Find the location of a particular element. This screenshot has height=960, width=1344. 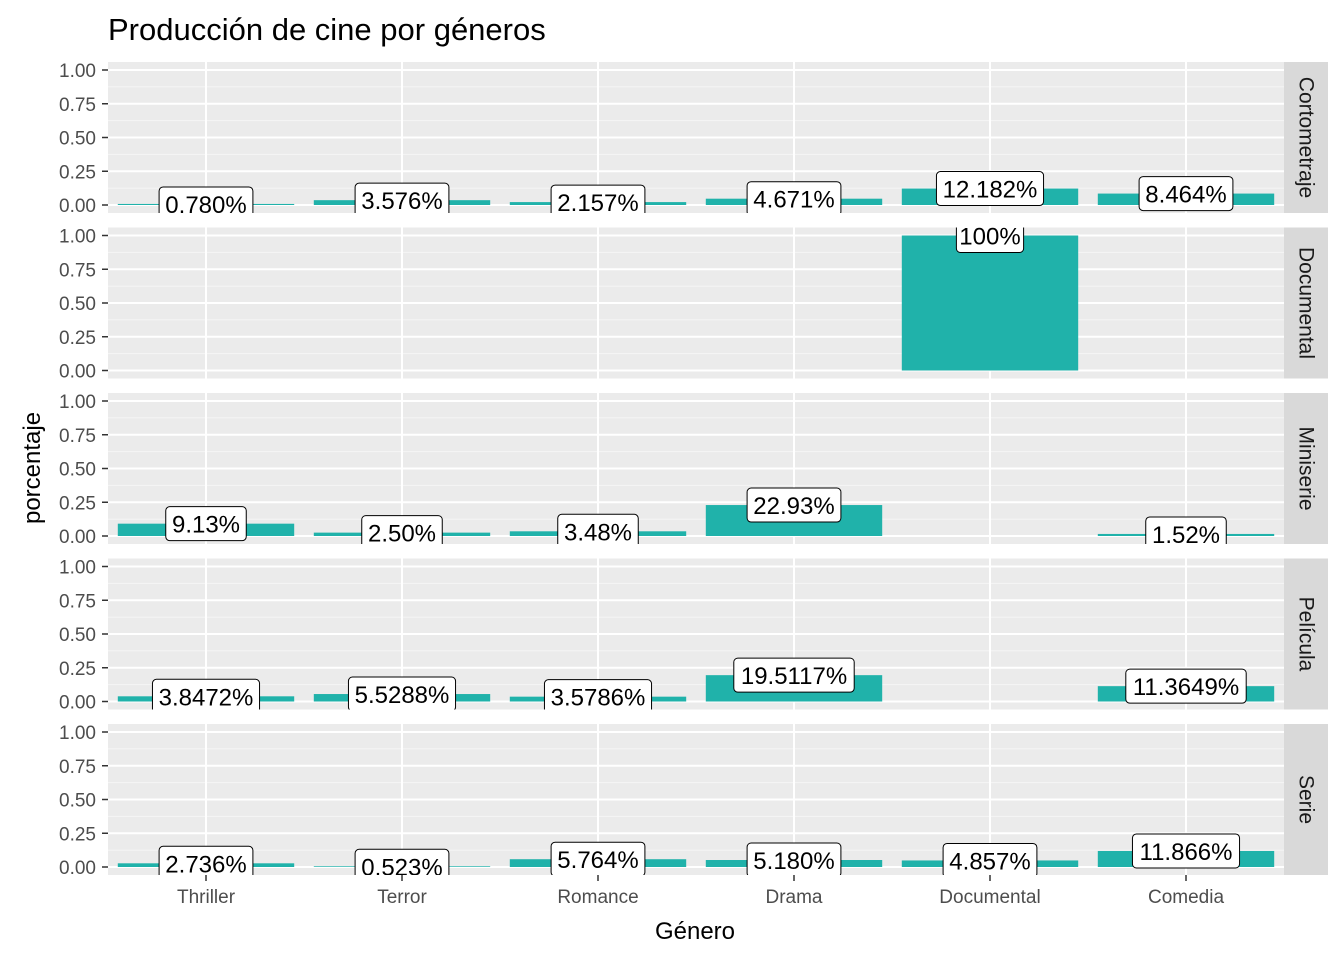

facet-strip-label: Cortometraje is located at coordinates (1306, 137).